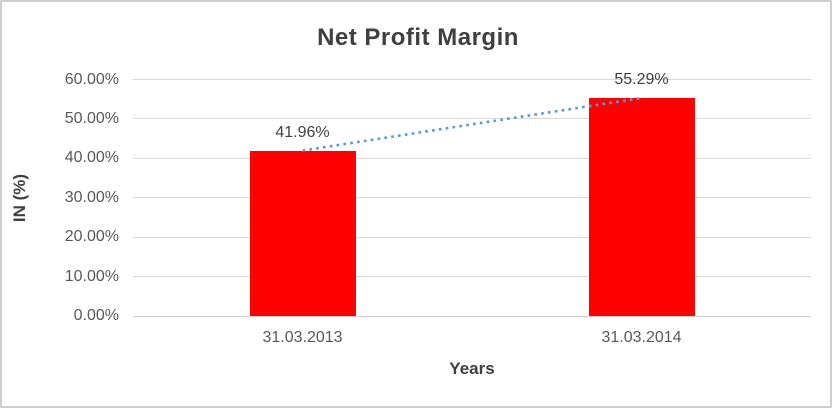 This screenshot has width=832, height=408. I want to click on bar-data-label: 41.96%, so click(302, 132).